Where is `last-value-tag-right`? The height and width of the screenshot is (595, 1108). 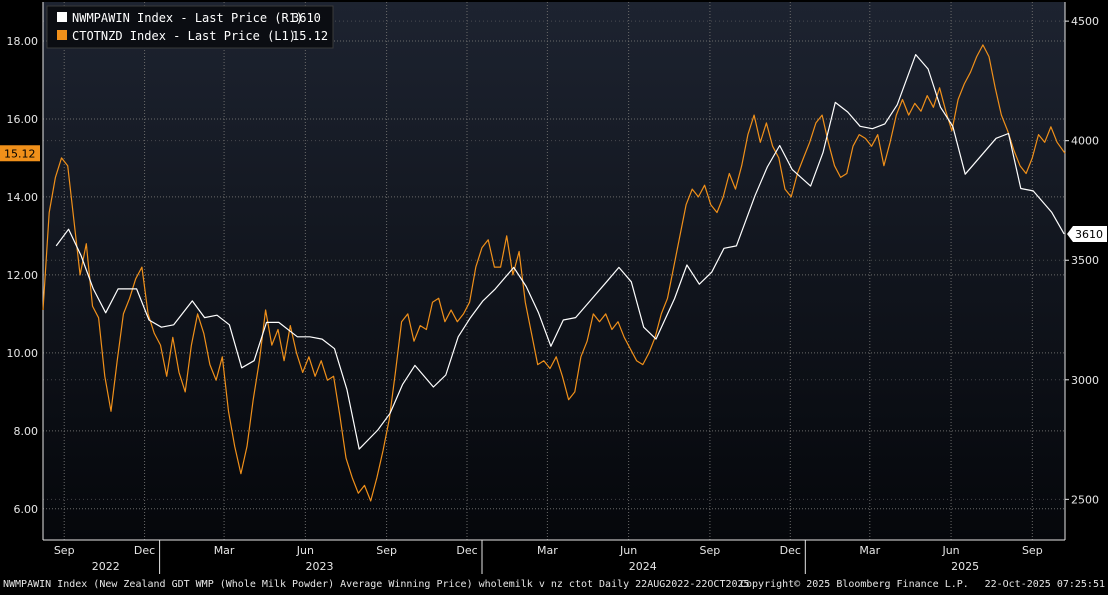 last-value-tag-right is located at coordinates (1087, 233).